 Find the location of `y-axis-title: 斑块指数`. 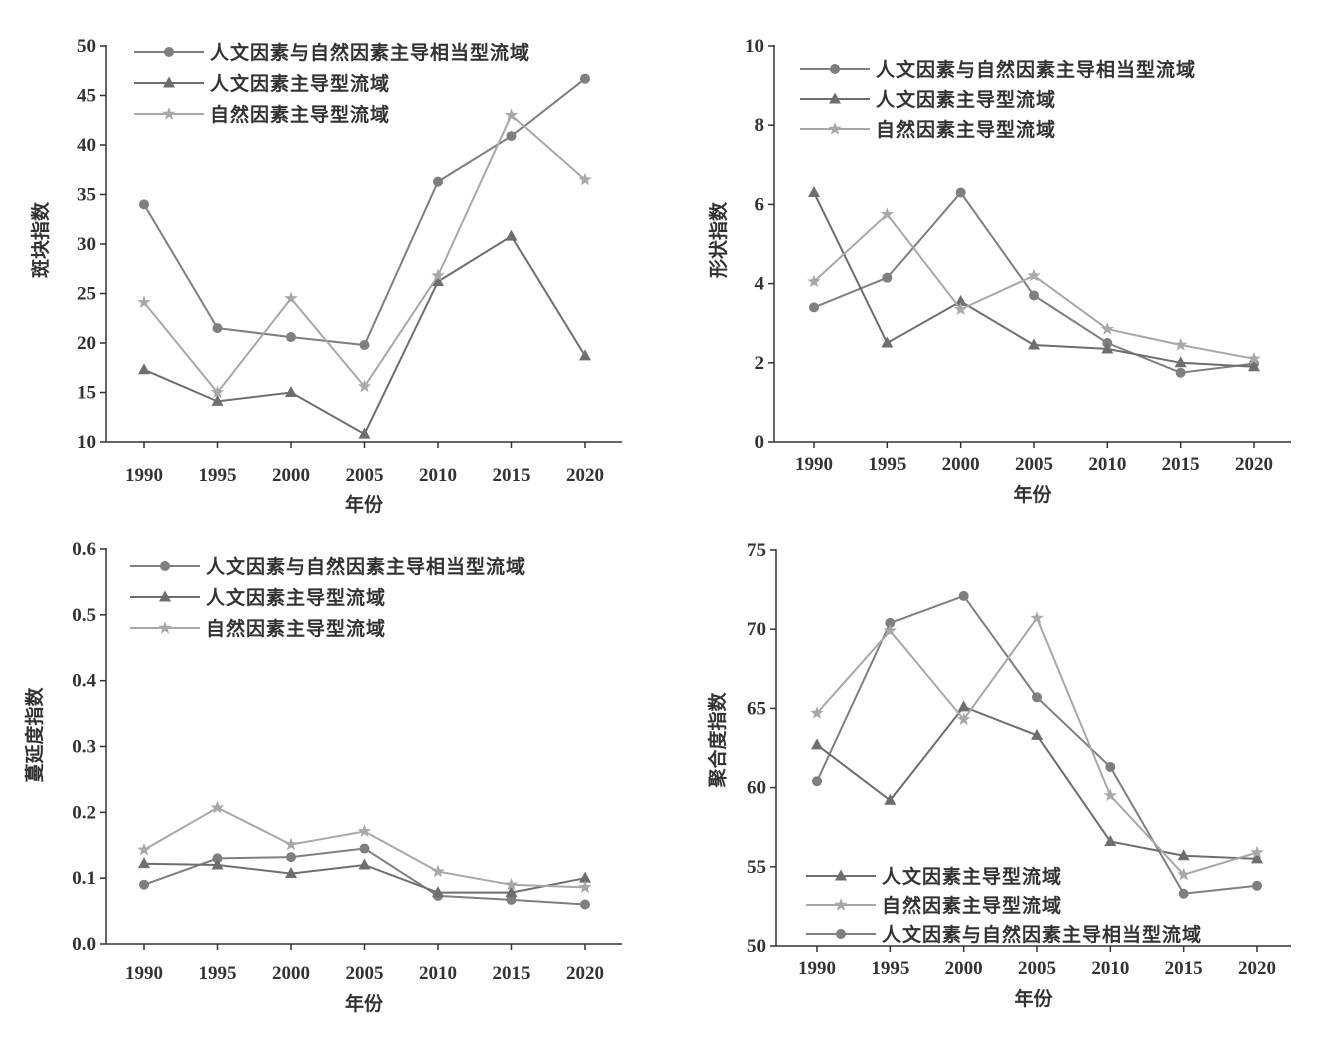

y-axis-title: 斑块指数 is located at coordinates (40, 239).